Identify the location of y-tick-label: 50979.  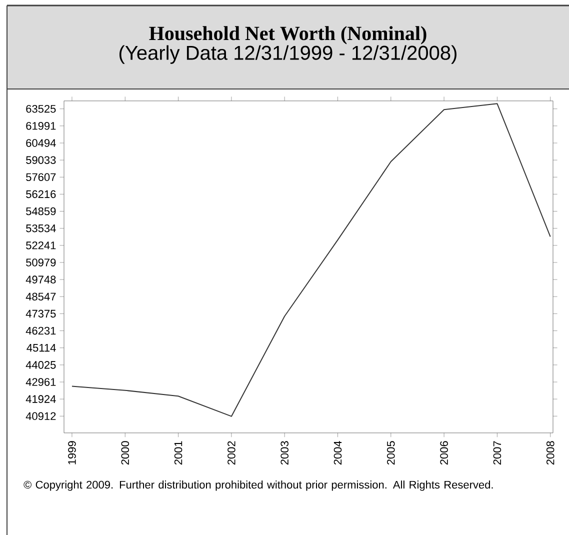
(41, 262).